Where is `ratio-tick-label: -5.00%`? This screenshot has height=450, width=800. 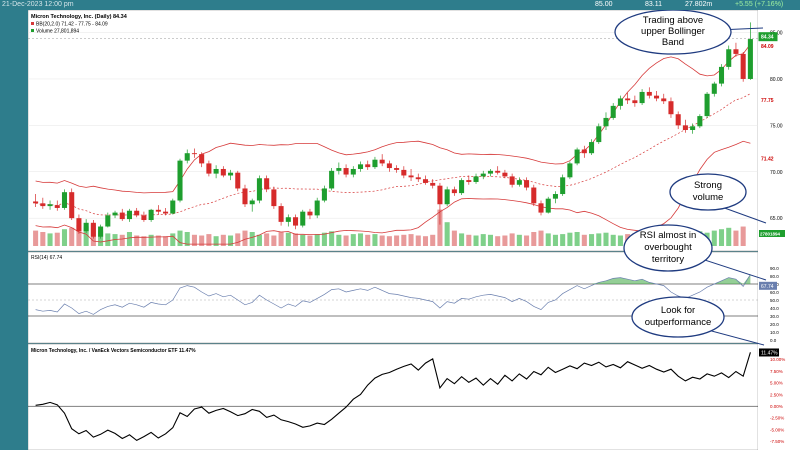
ratio-tick-label: -5.00% is located at coordinates (777, 429).